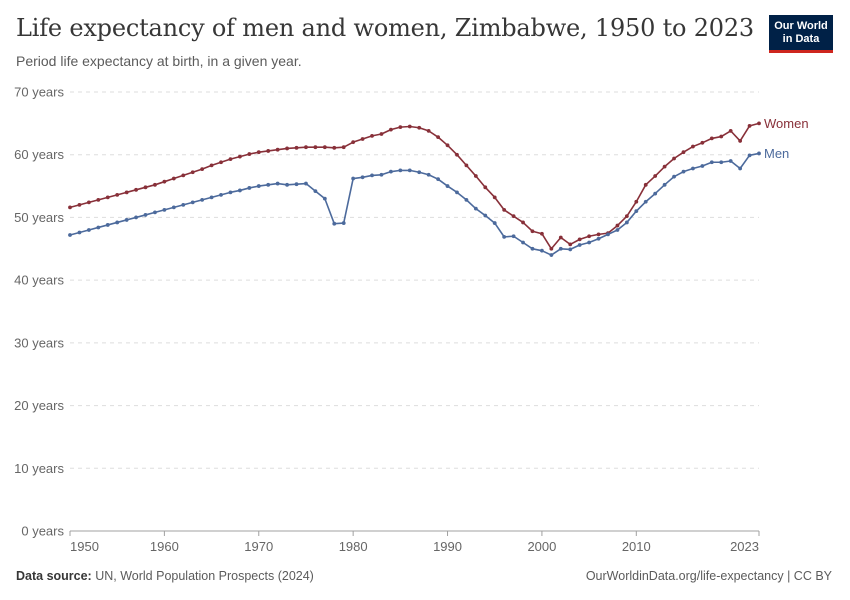  I want to click on logo-line-1: Our World, so click(801, 25).